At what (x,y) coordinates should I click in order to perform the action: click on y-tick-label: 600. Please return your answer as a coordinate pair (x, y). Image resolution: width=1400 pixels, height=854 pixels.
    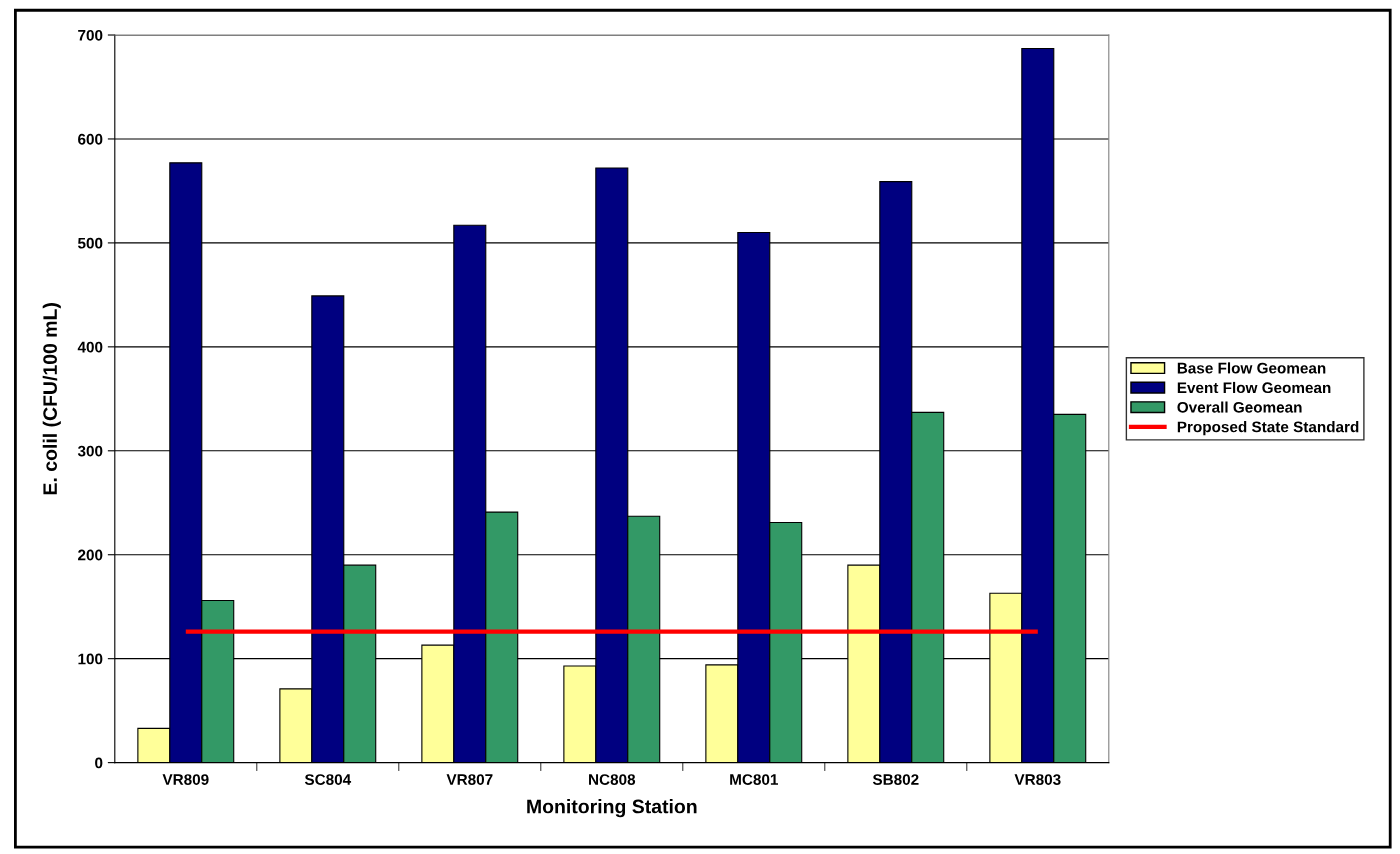
    Looking at the image, I should click on (90, 139).